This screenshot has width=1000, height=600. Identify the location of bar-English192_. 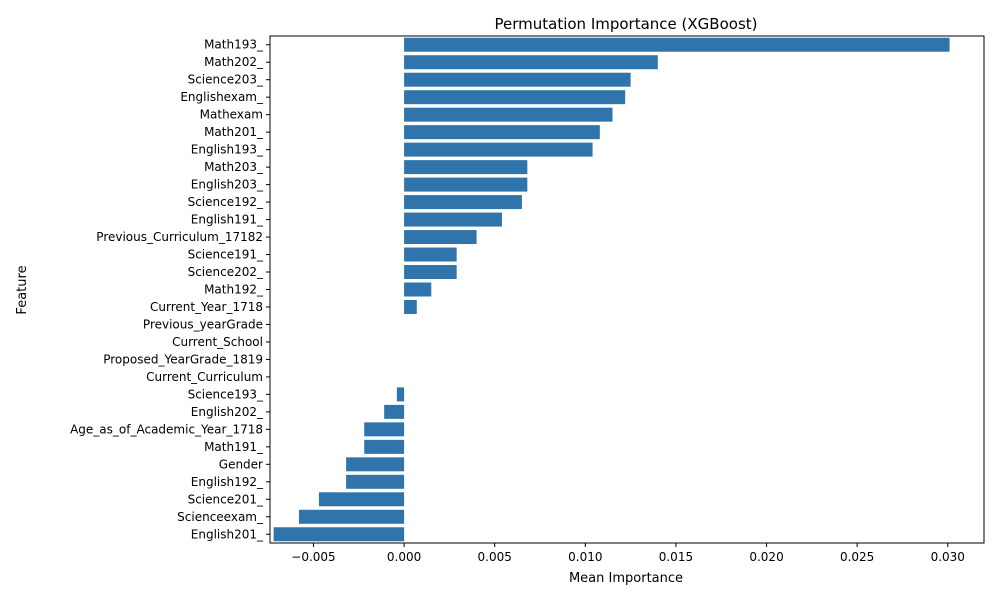
(375, 481).